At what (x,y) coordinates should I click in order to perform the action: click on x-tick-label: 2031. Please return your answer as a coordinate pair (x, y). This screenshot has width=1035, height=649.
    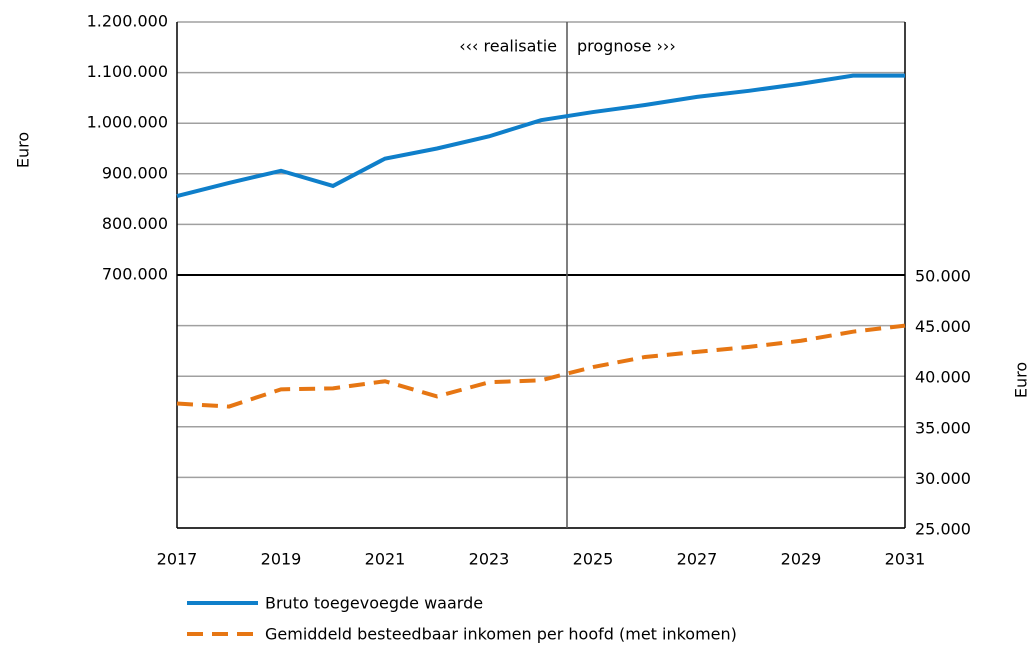
    Looking at the image, I should click on (905, 559).